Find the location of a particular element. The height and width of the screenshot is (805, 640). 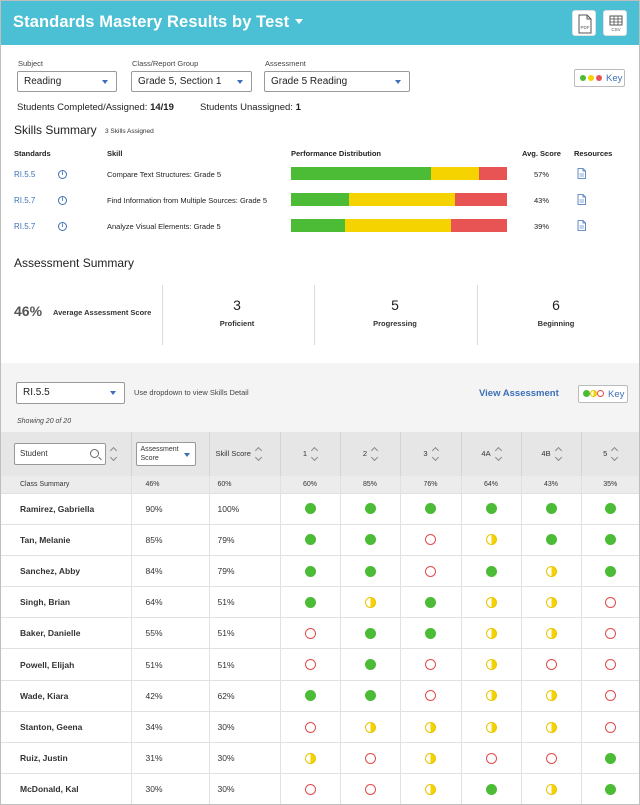

progressing-segment is located at coordinates (398, 225).